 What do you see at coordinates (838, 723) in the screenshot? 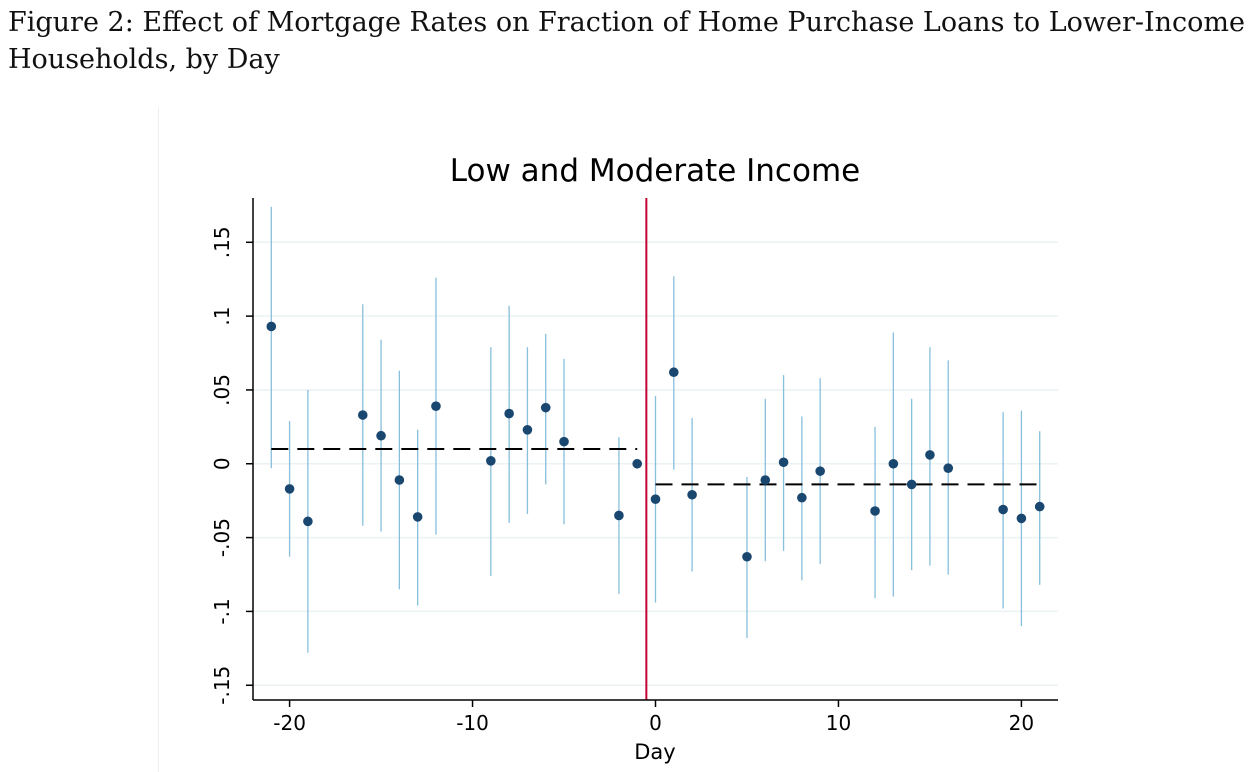
I see `x-tick-label: 10` at bounding box center [838, 723].